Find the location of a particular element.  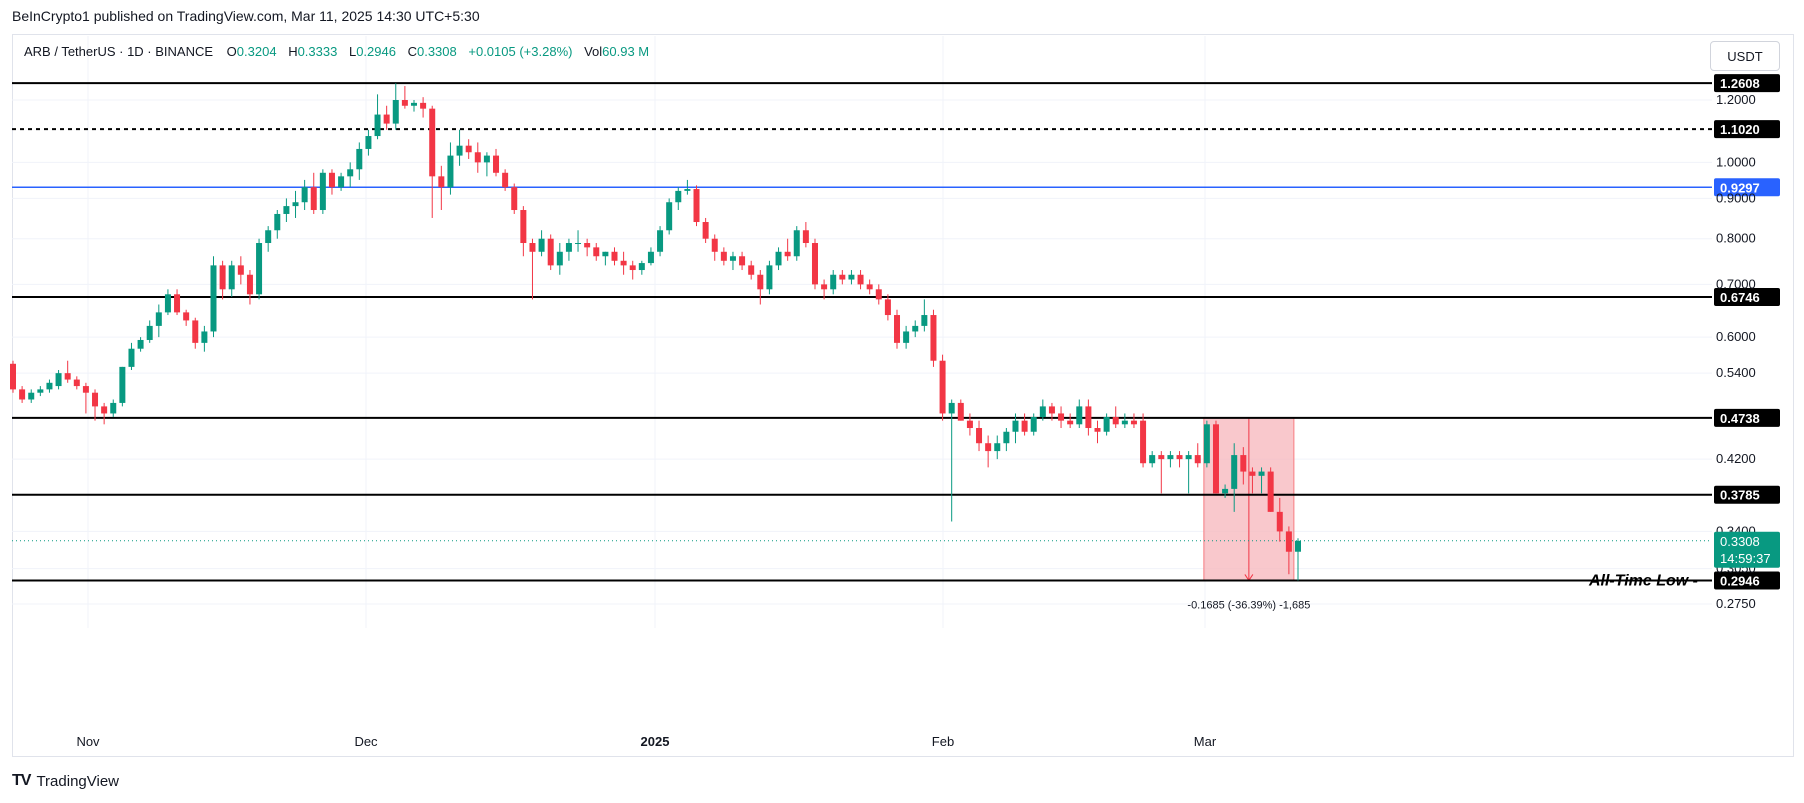

current-price-label: 0.3308 is located at coordinates (1740, 541).